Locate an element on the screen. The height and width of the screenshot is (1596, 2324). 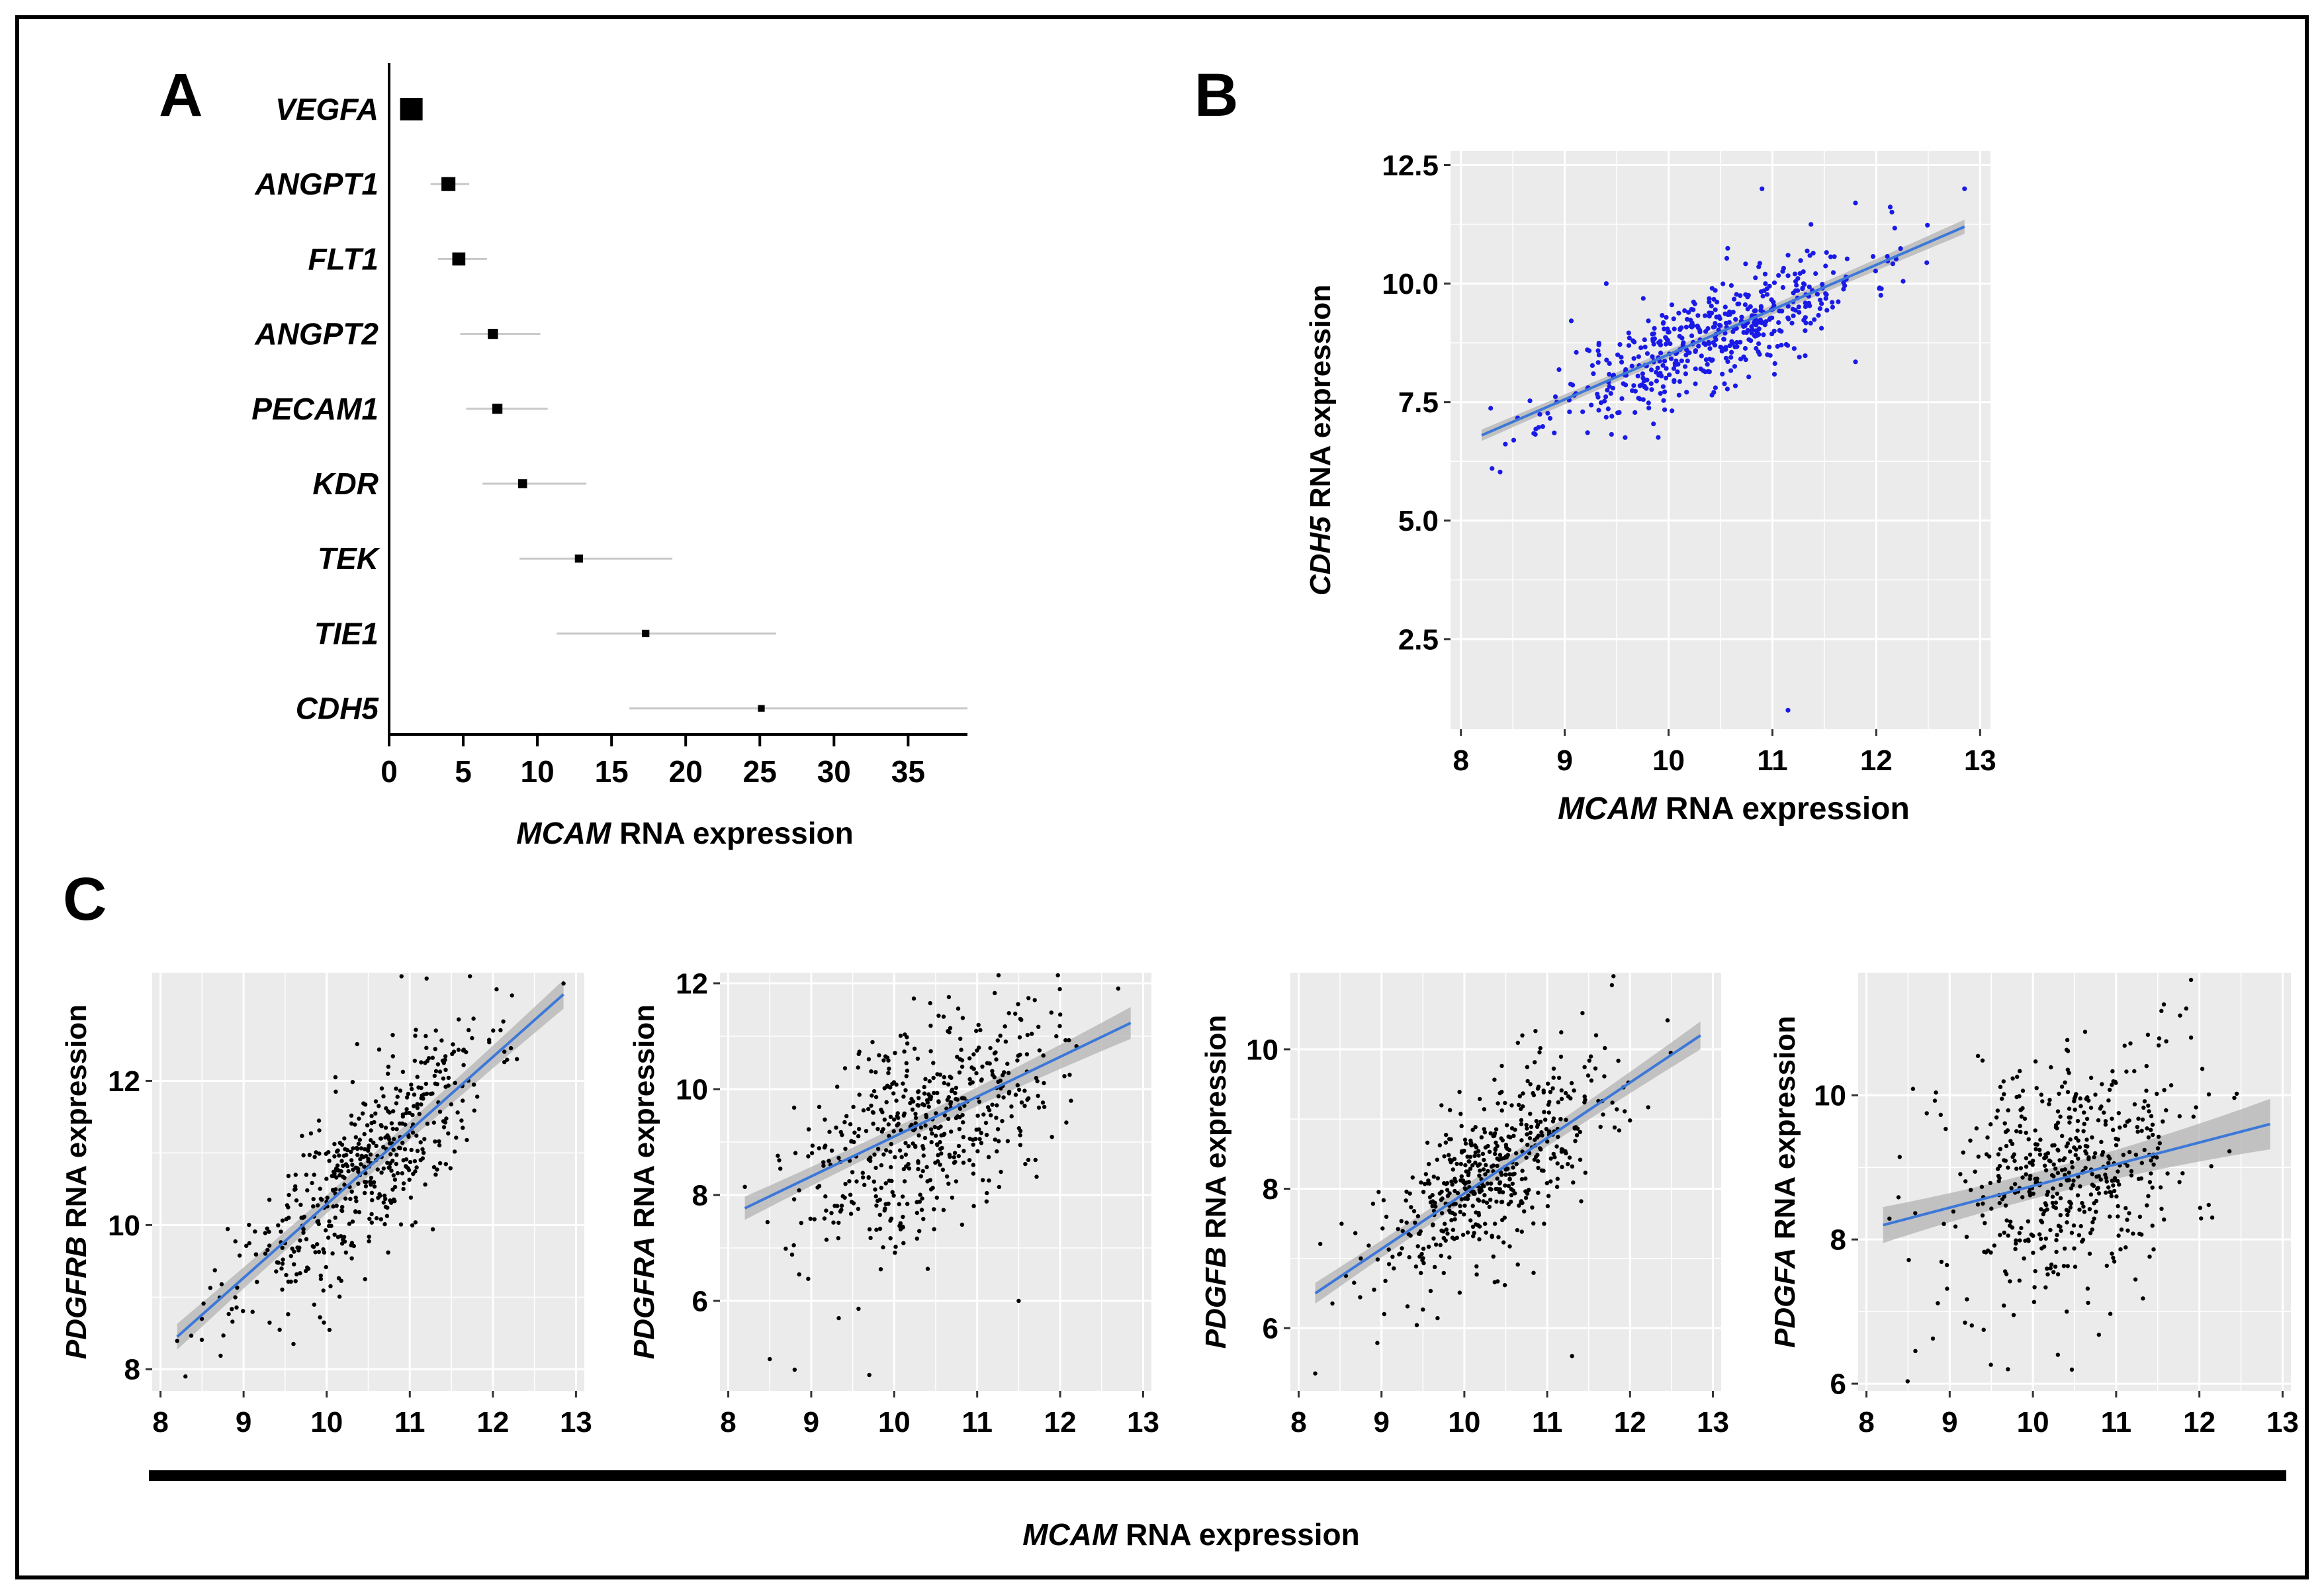
y-tick-label: 8 is located at coordinates (1838, 1240).